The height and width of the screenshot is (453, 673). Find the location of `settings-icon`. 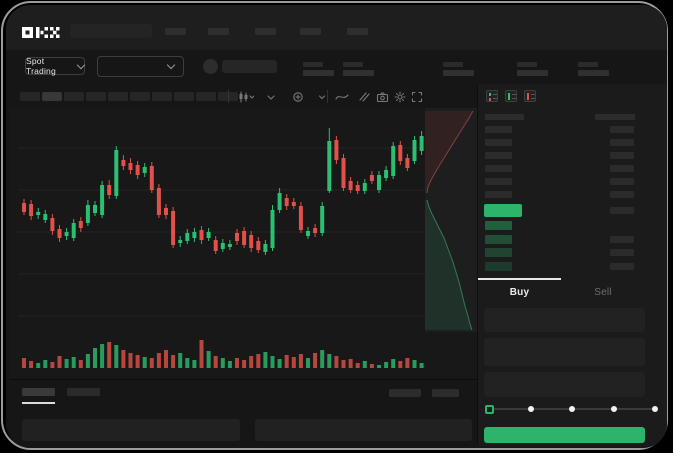

settings-icon is located at coordinates (400, 96).